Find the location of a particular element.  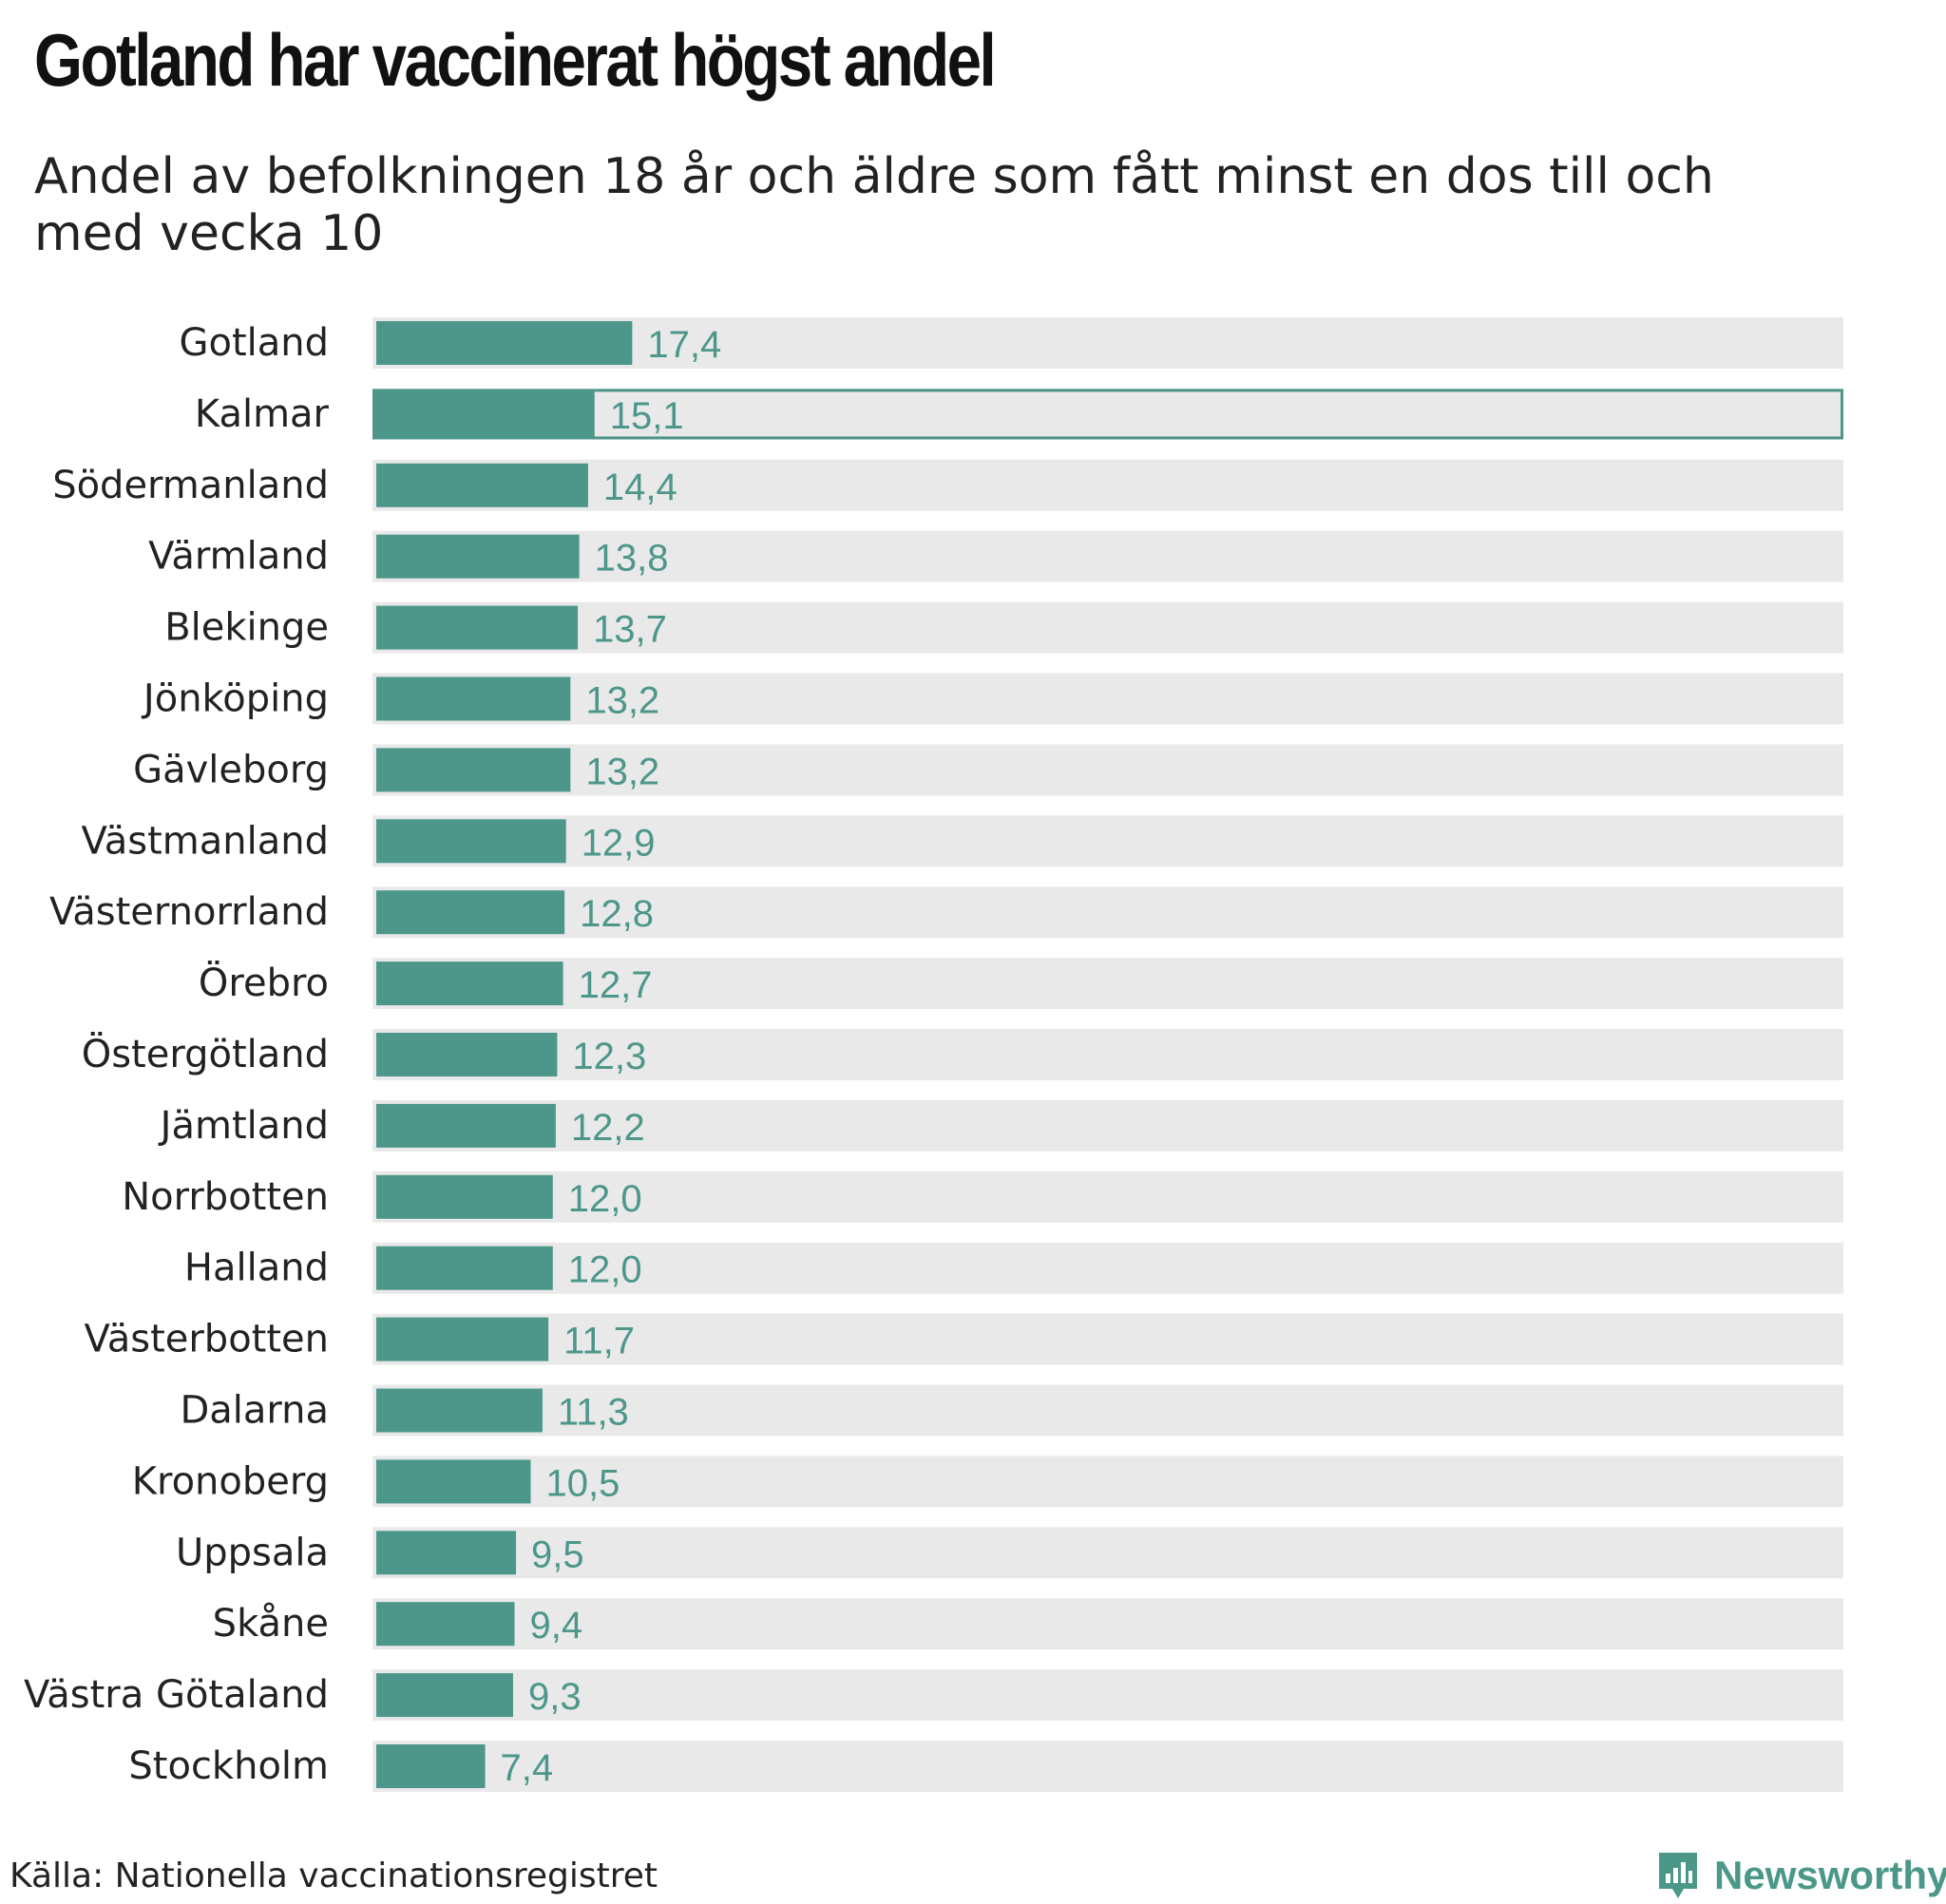

value-label: 13,8 is located at coordinates (632, 559).